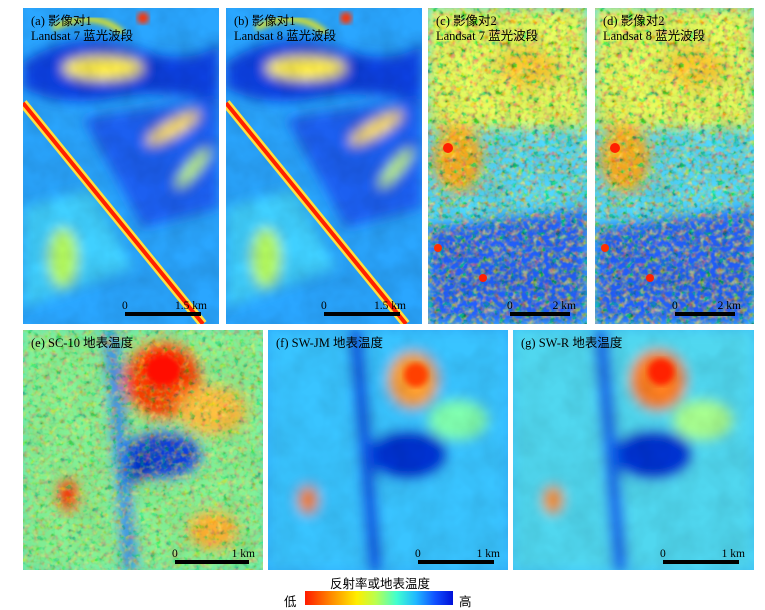 This screenshot has height=610, width=765. I want to click on legend-high-label: 高, so click(465, 602).